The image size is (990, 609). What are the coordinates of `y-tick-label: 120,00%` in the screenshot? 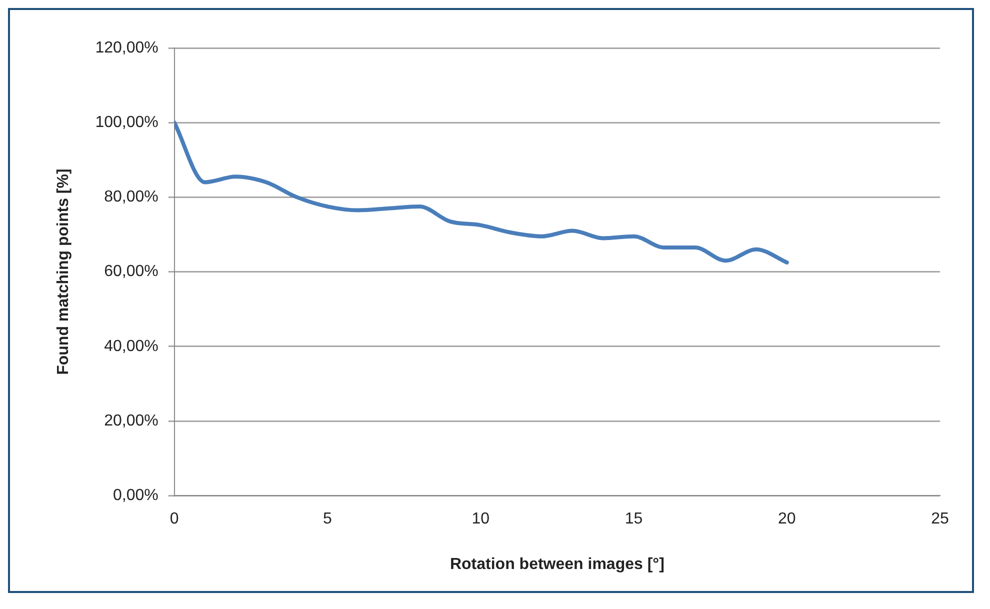 It's located at (126, 47).